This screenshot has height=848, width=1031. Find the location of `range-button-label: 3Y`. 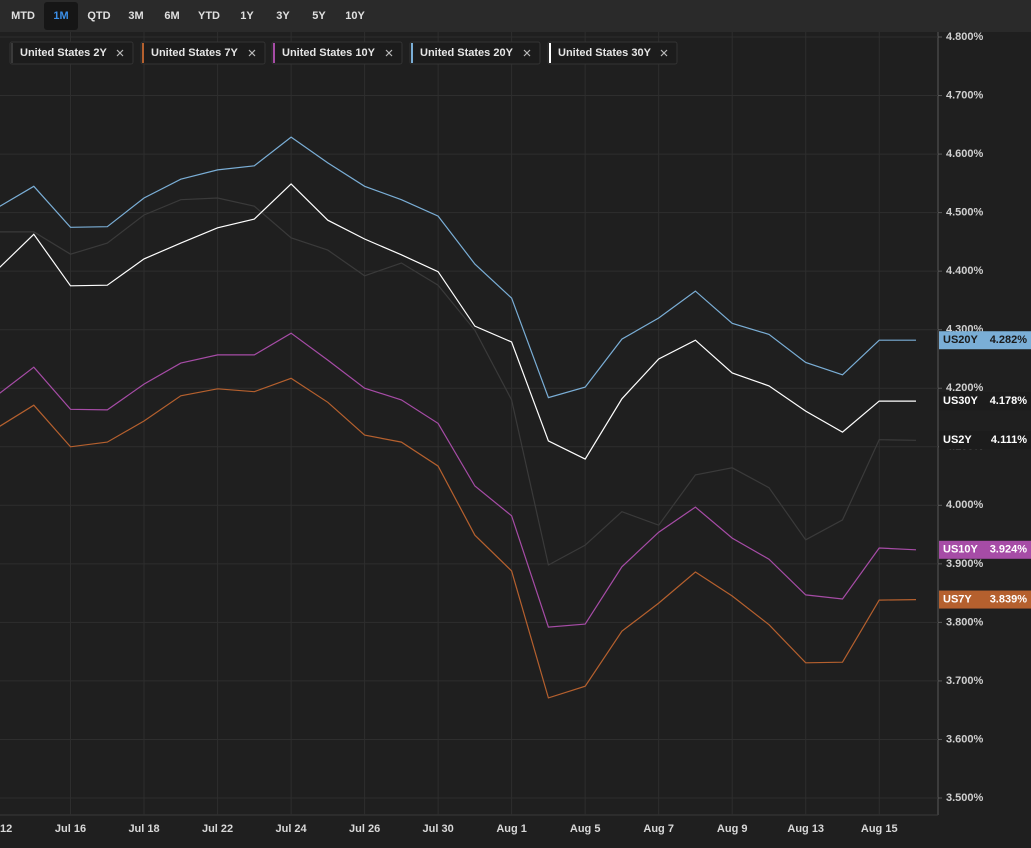

range-button-label: 3Y is located at coordinates (283, 16).